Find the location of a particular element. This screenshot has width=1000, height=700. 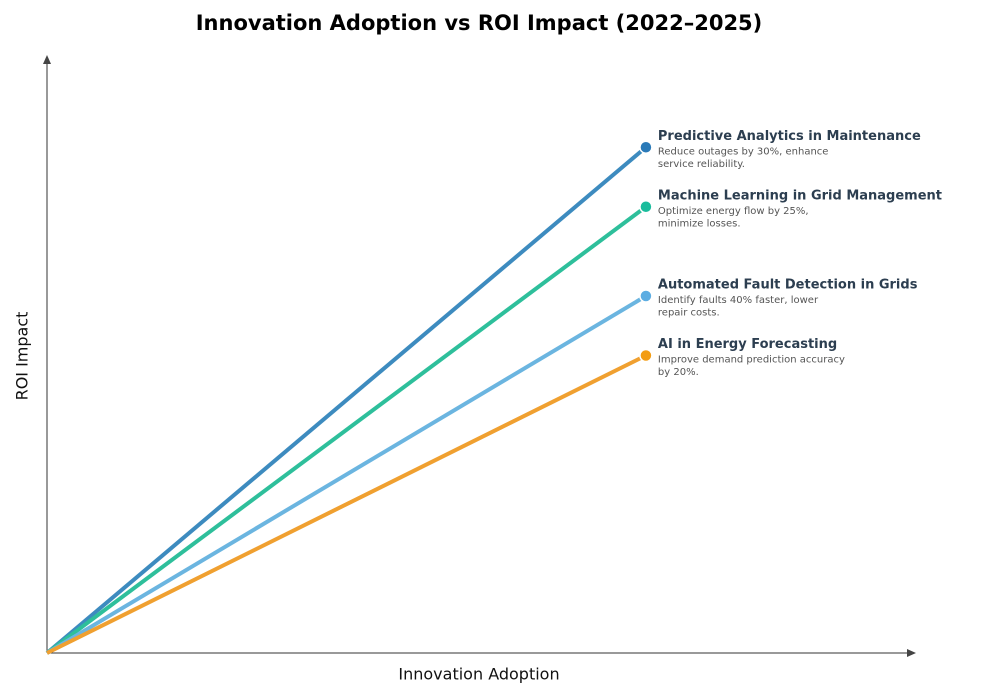

x-axis-arrow is located at coordinates (911, 653).